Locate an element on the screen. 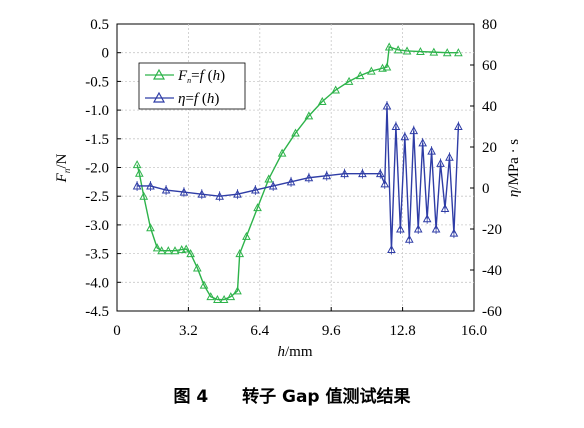  y-right-axis-title: η/MPa · s is located at coordinates (514, 168).